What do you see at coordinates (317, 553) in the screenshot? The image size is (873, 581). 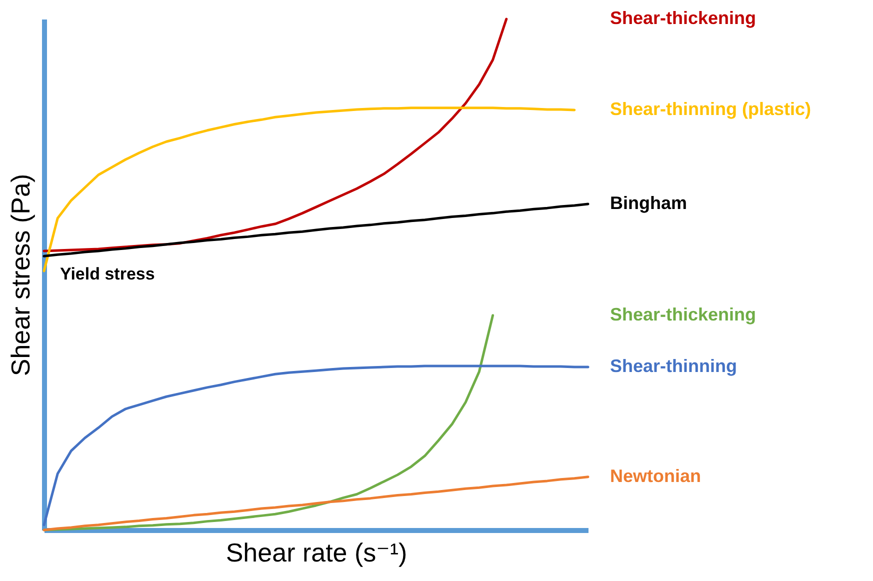 I see `x-axis-title: Shear rate (s⁻¹)` at bounding box center [317, 553].